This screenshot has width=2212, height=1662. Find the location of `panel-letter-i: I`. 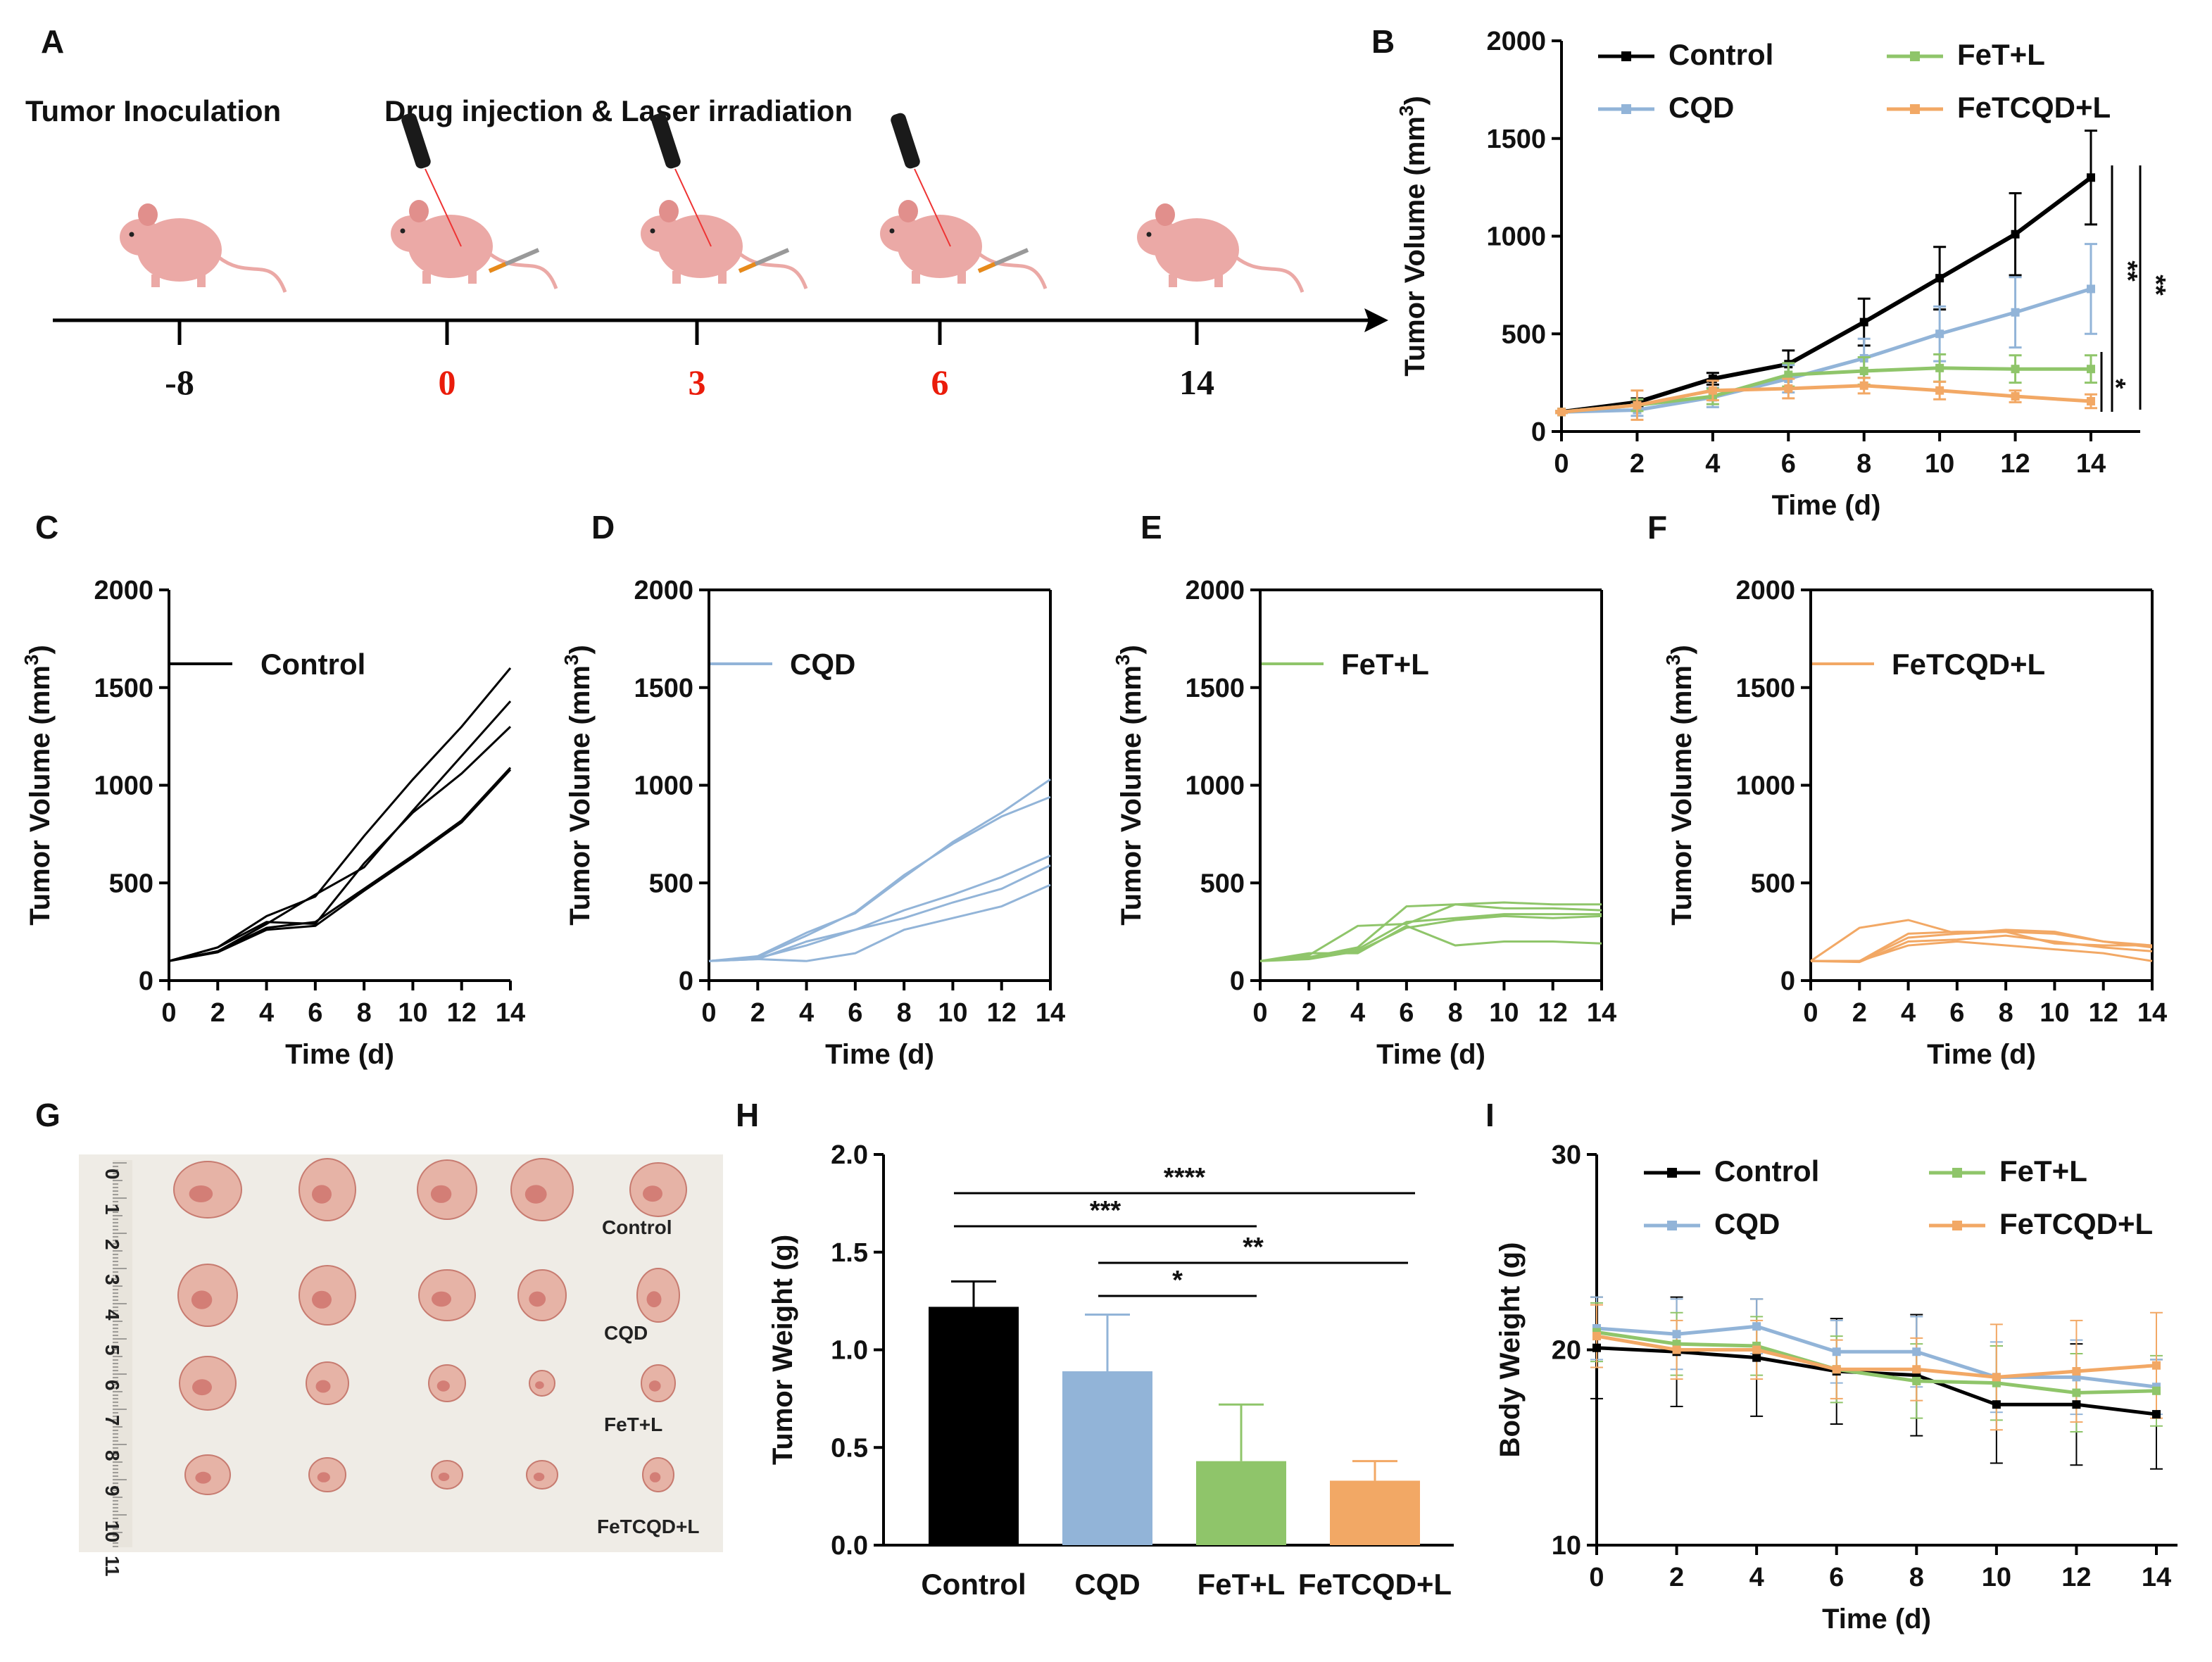

panel-letter-i: I is located at coordinates (1490, 1115).